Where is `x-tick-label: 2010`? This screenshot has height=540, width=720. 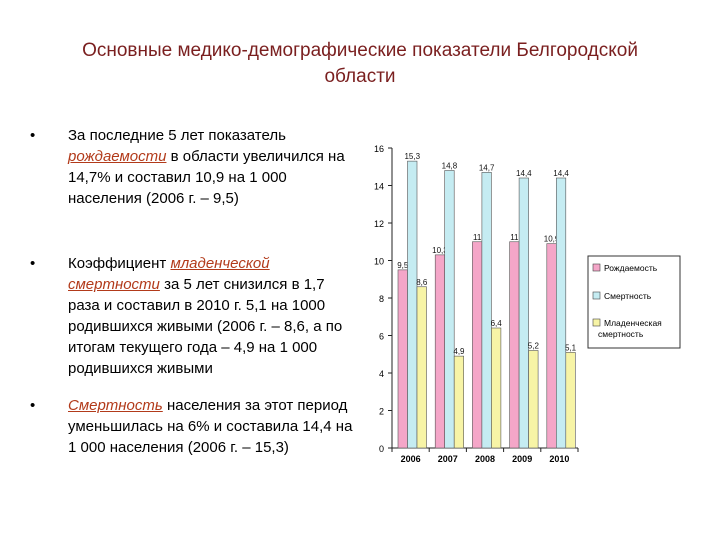 x-tick-label: 2010 is located at coordinates (559, 459).